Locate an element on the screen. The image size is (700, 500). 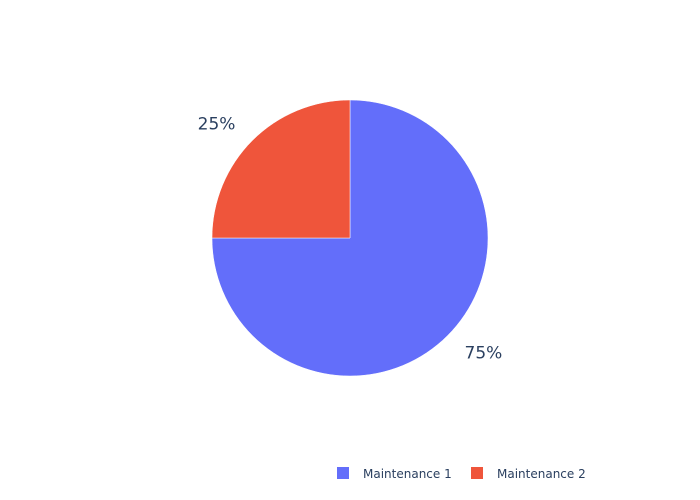
legend-label-maintenance-2: Maintenance 2 is located at coordinates (541, 474).